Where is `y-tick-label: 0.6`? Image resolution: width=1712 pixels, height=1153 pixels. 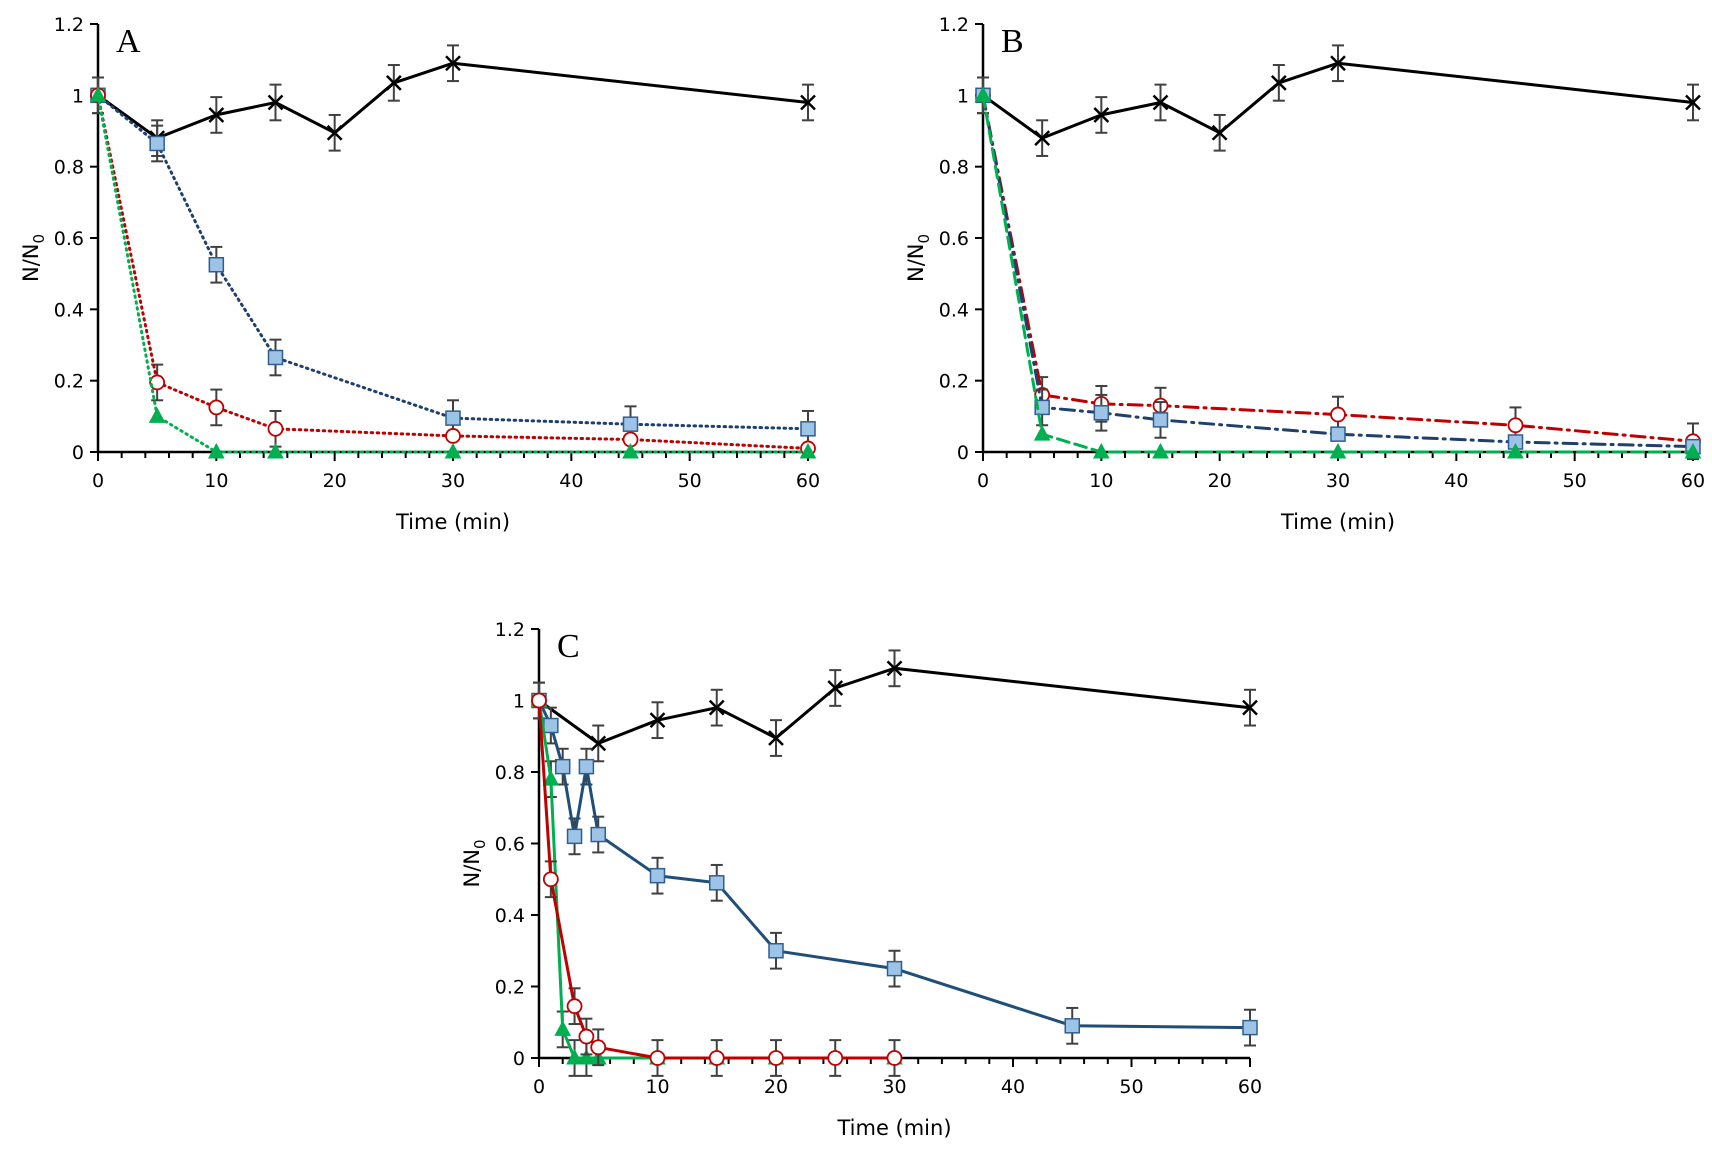 y-tick-label: 0.6 is located at coordinates (510, 845).